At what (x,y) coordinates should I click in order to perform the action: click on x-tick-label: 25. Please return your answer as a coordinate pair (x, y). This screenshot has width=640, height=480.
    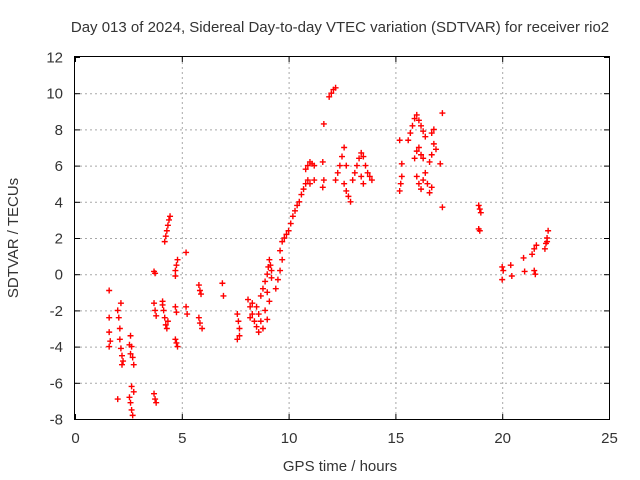
    Looking at the image, I should click on (609, 438).